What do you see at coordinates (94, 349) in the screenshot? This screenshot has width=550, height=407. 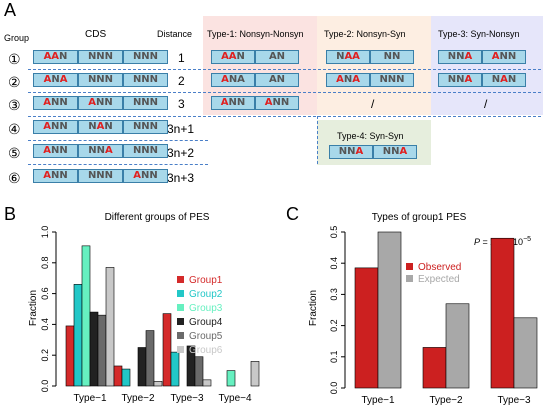 I see `bar-group4` at bounding box center [94, 349].